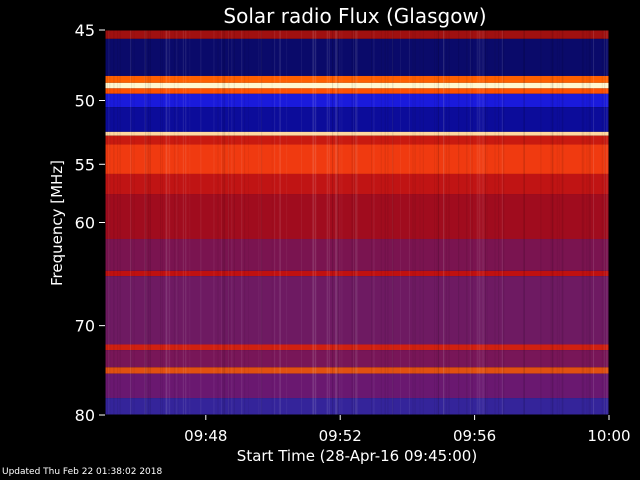 This screenshot has height=480, width=640. What do you see at coordinates (340, 436) in the screenshot?
I see `x-tick-label: 09:52` at bounding box center [340, 436].